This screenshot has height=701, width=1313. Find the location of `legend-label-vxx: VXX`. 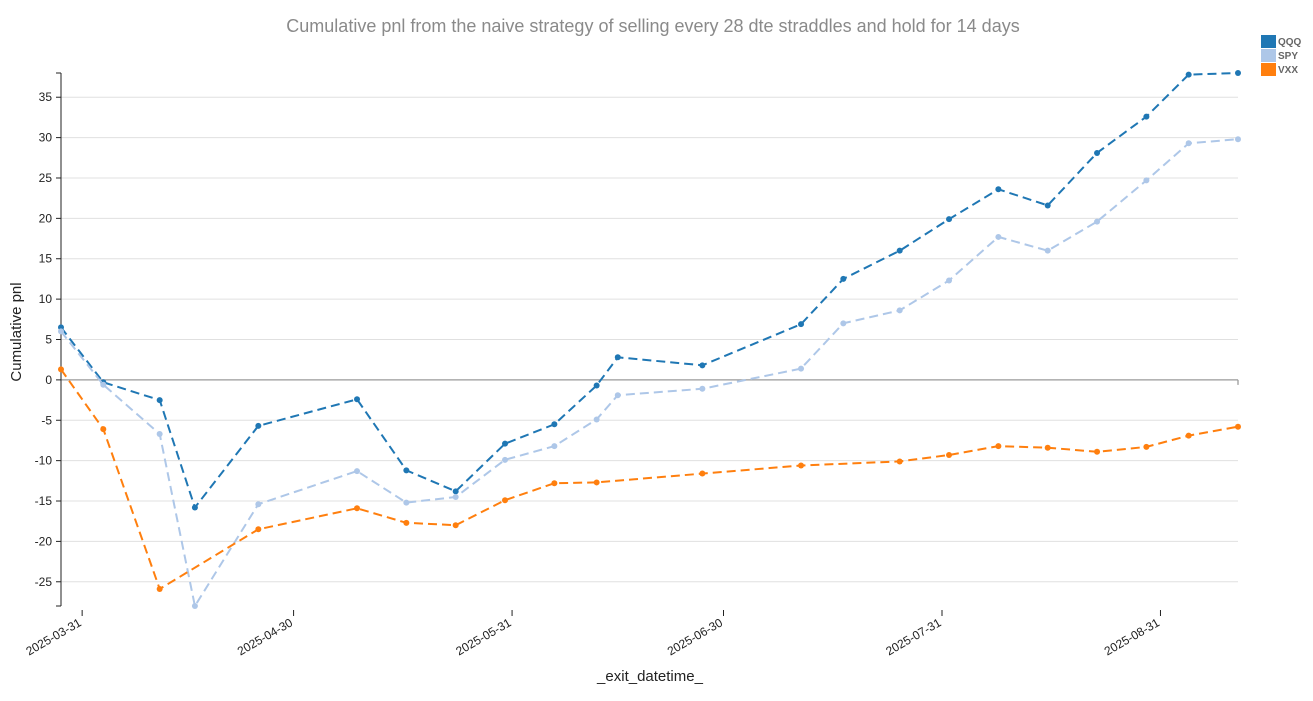

legend-label-vxx: VXX is located at coordinates (1288, 70).